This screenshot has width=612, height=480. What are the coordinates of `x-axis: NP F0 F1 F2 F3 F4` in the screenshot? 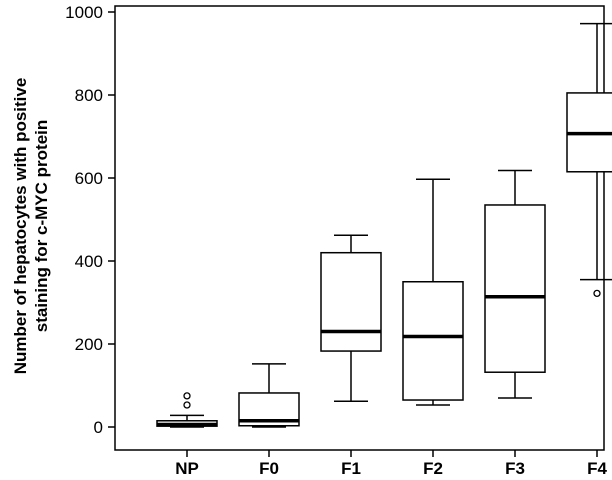 It's located at (391, 464).